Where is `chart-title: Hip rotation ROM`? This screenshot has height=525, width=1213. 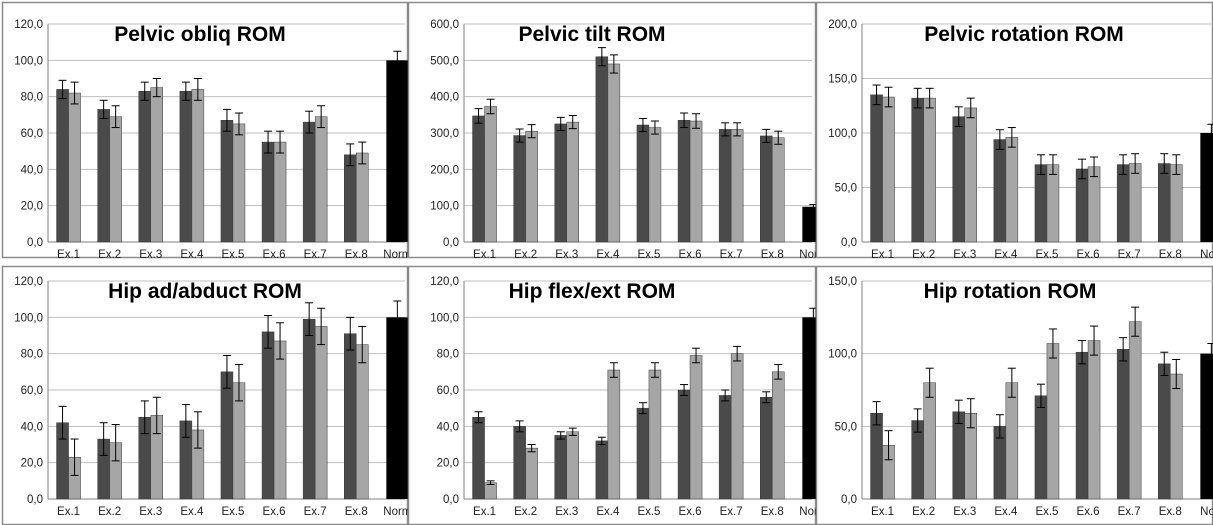 chart-title: Hip rotation ROM is located at coordinates (1010, 291).